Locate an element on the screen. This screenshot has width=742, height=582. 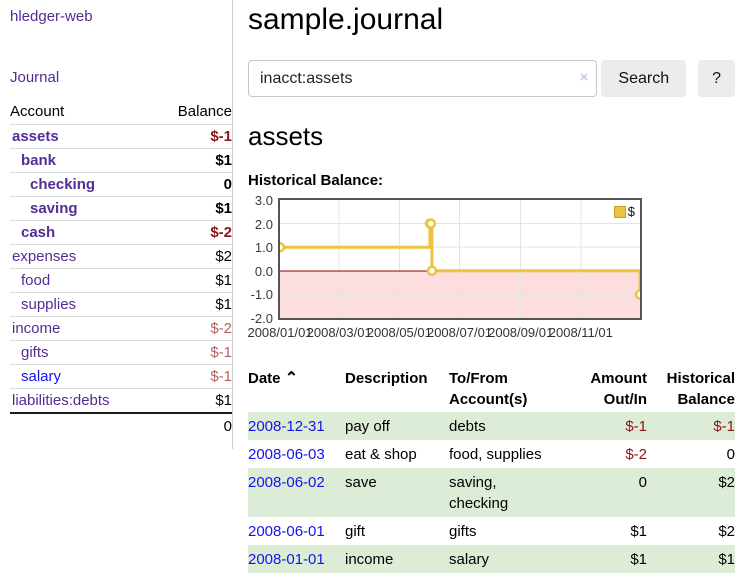
accounts-header-balance: Balance is located at coordinates (192, 112).